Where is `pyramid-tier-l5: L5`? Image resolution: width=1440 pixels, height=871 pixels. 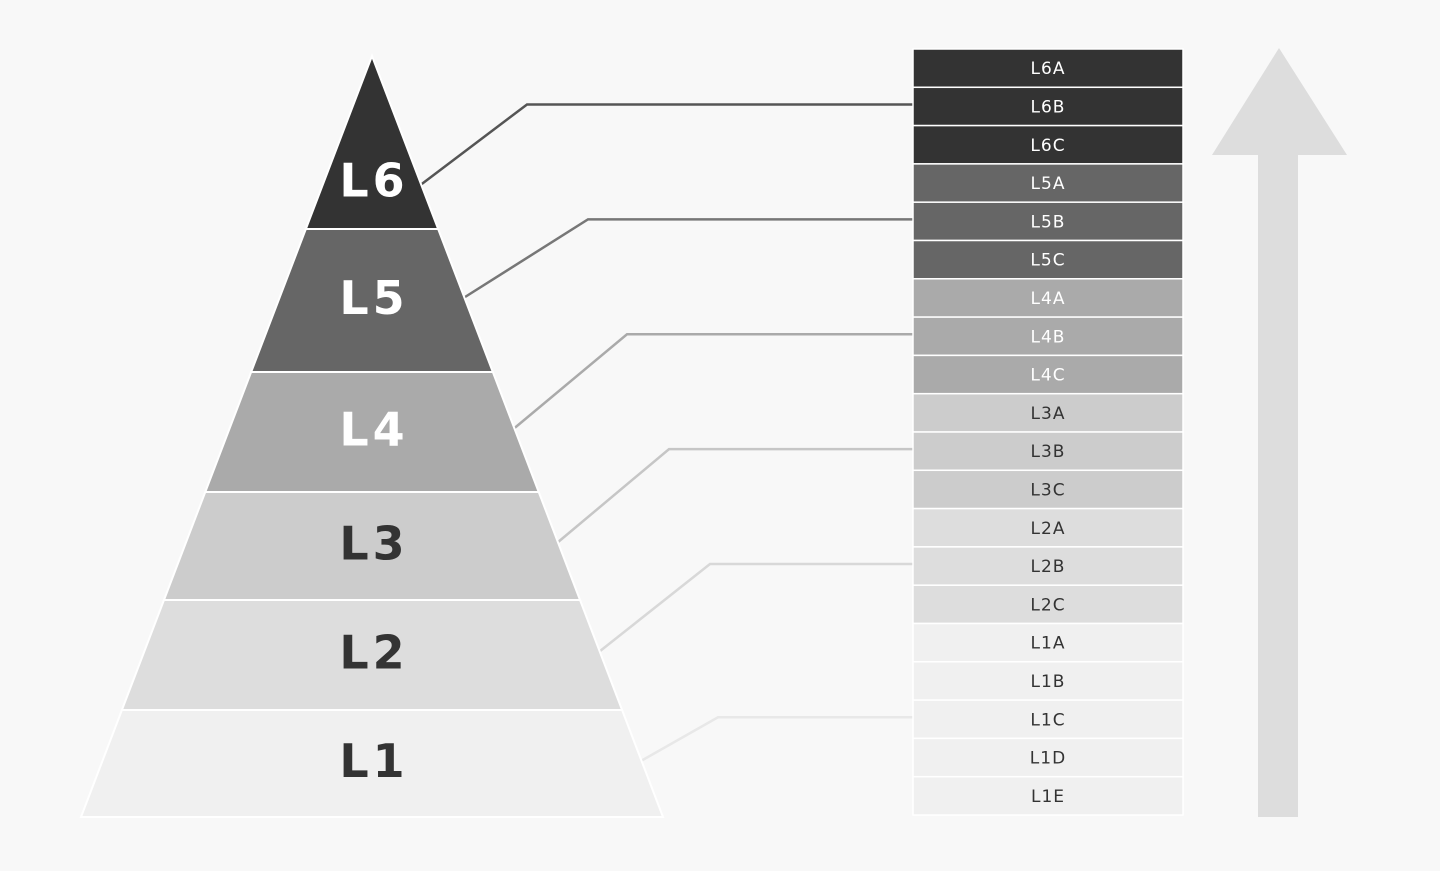
pyramid-tier-l5: L5 is located at coordinates (372, 300).